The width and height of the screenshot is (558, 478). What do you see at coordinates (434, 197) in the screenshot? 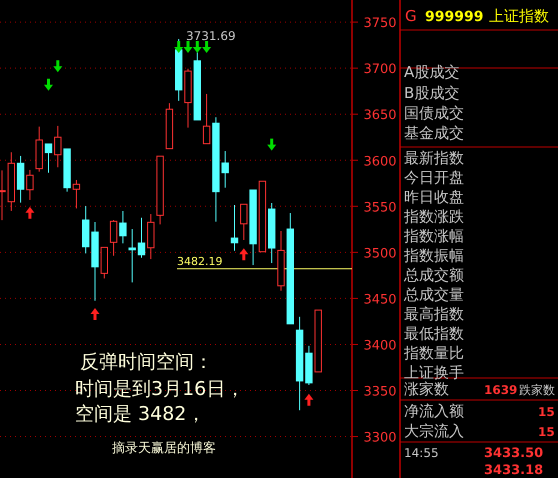
I see `text: 昨日收盘` at bounding box center [434, 197].